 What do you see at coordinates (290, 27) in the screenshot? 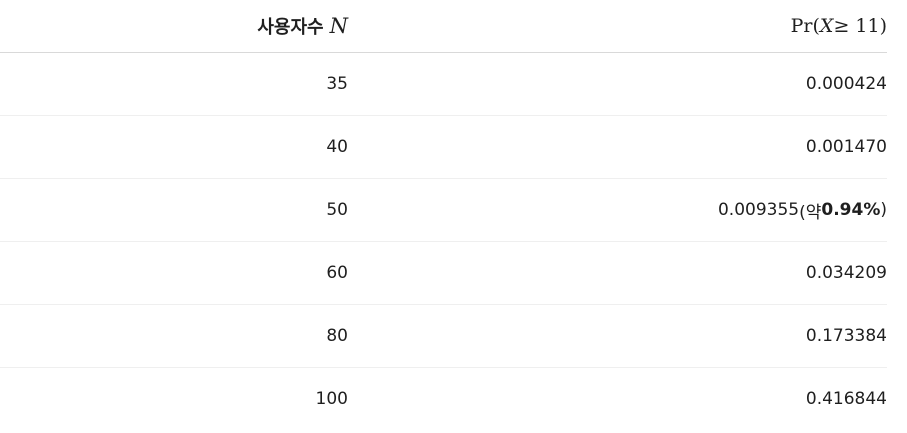
I see `header-users-label: 사용자수` at bounding box center [290, 27].